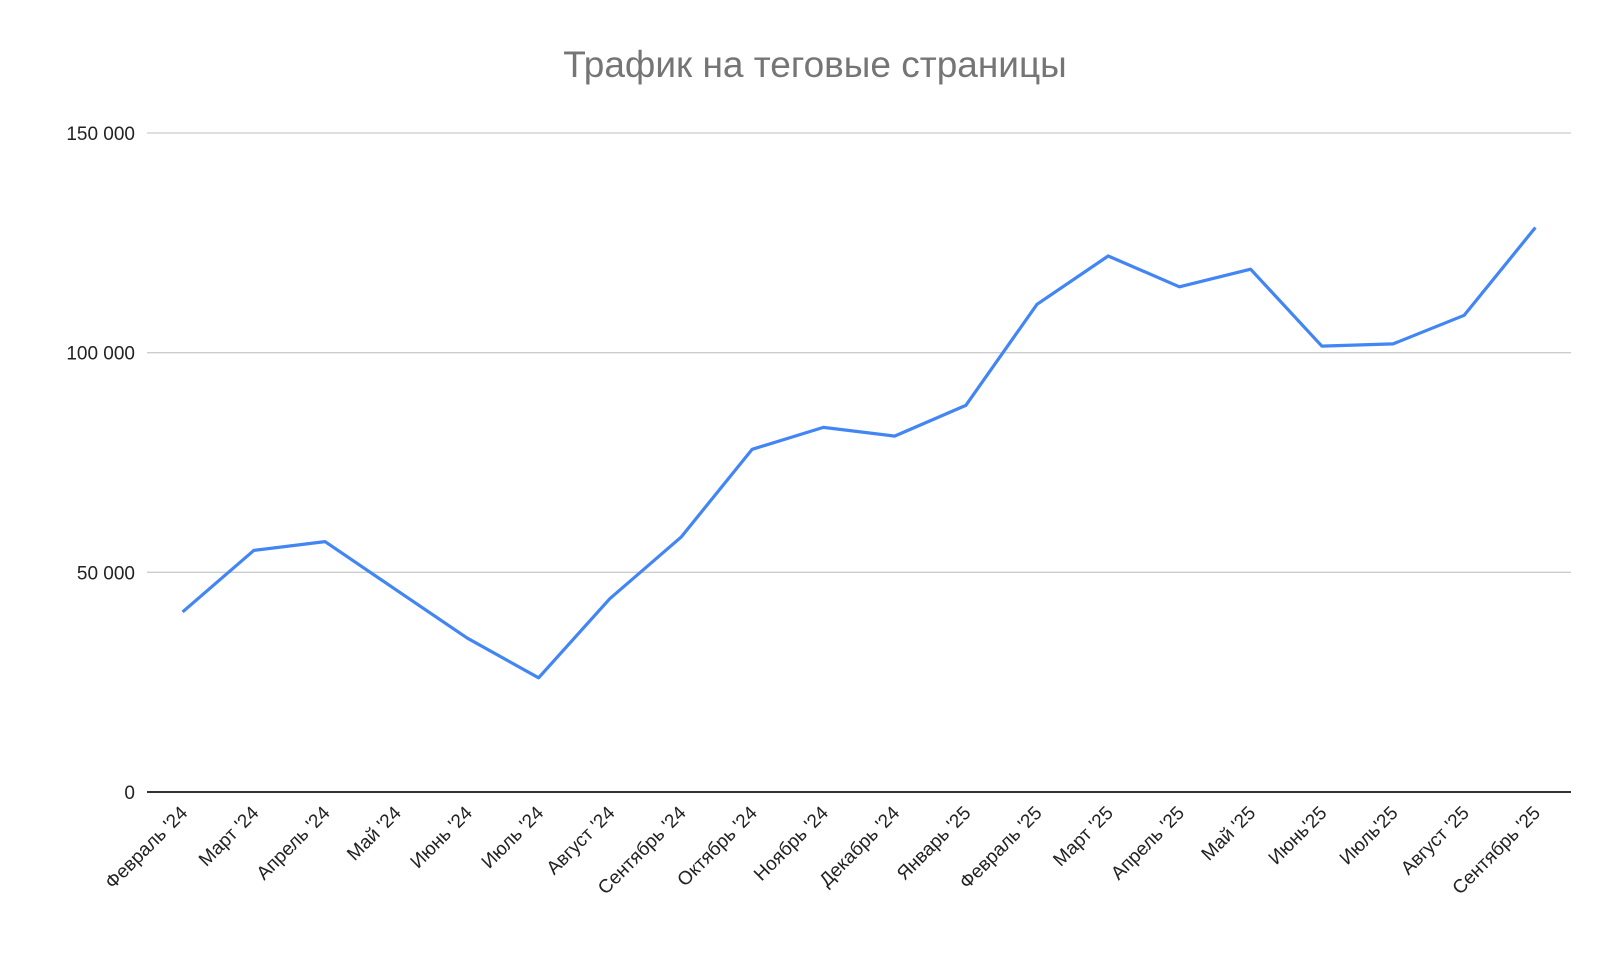 Image resolution: width=1620 pixels, height=964 pixels. Describe the element at coordinates (374, 833) in the screenshot. I see `x-tick-label: Май '24` at that location.